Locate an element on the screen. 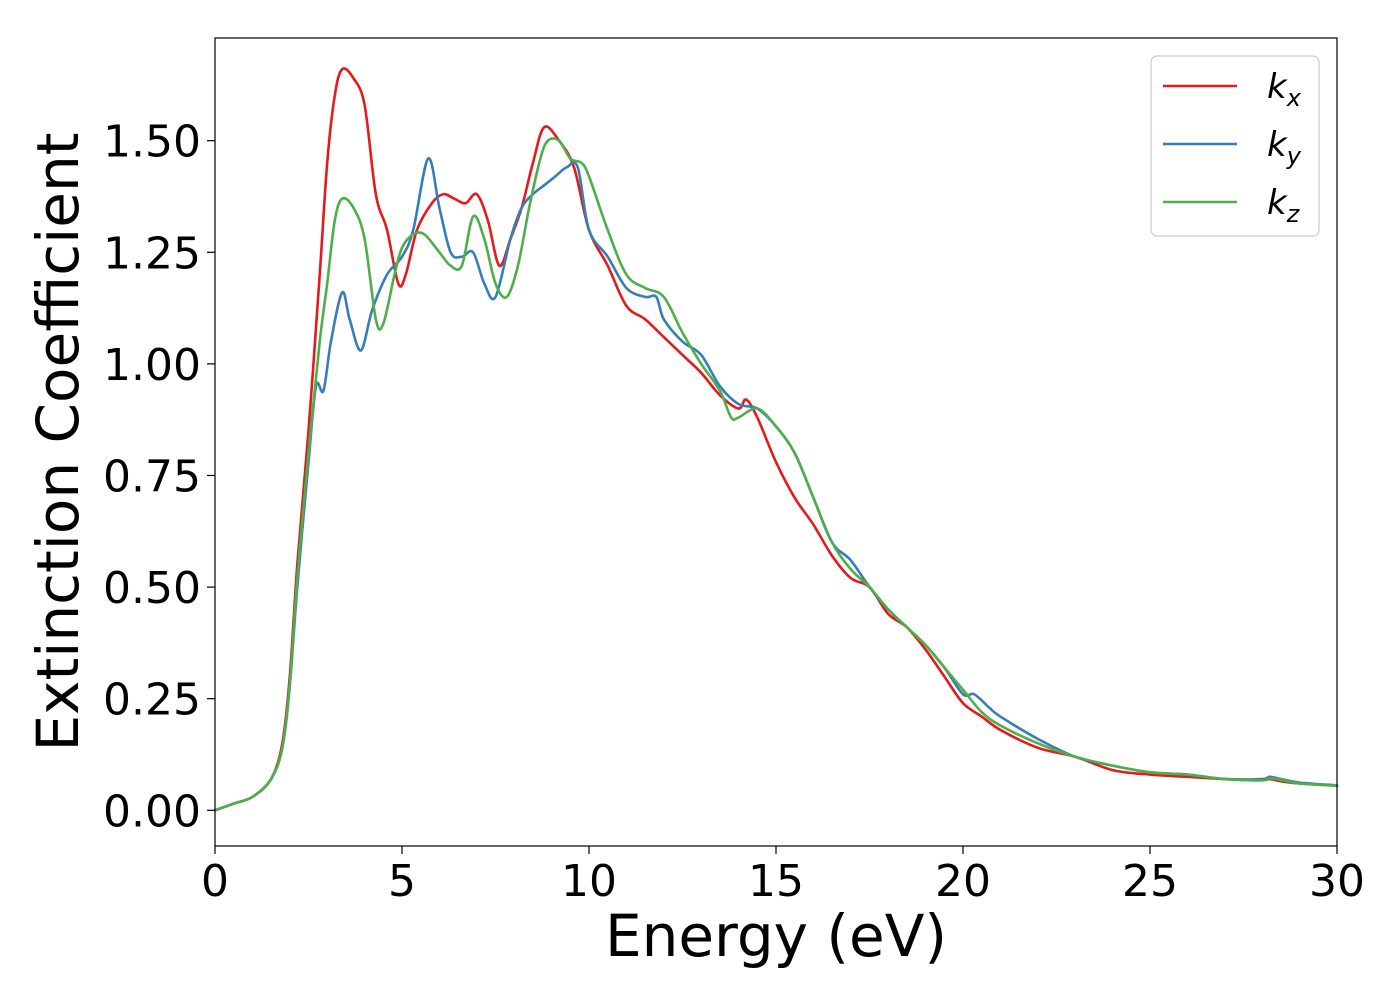  y-tick-label: 1.00 is located at coordinates (152, 365).